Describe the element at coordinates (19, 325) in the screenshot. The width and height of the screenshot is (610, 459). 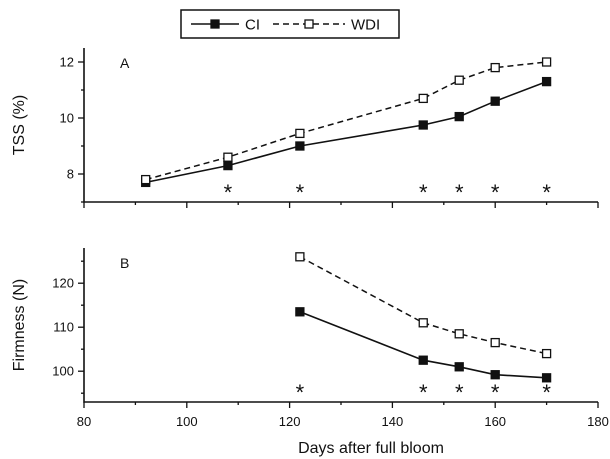
I see `panel-b-y-axis-title: Firmness (N)` at that location.